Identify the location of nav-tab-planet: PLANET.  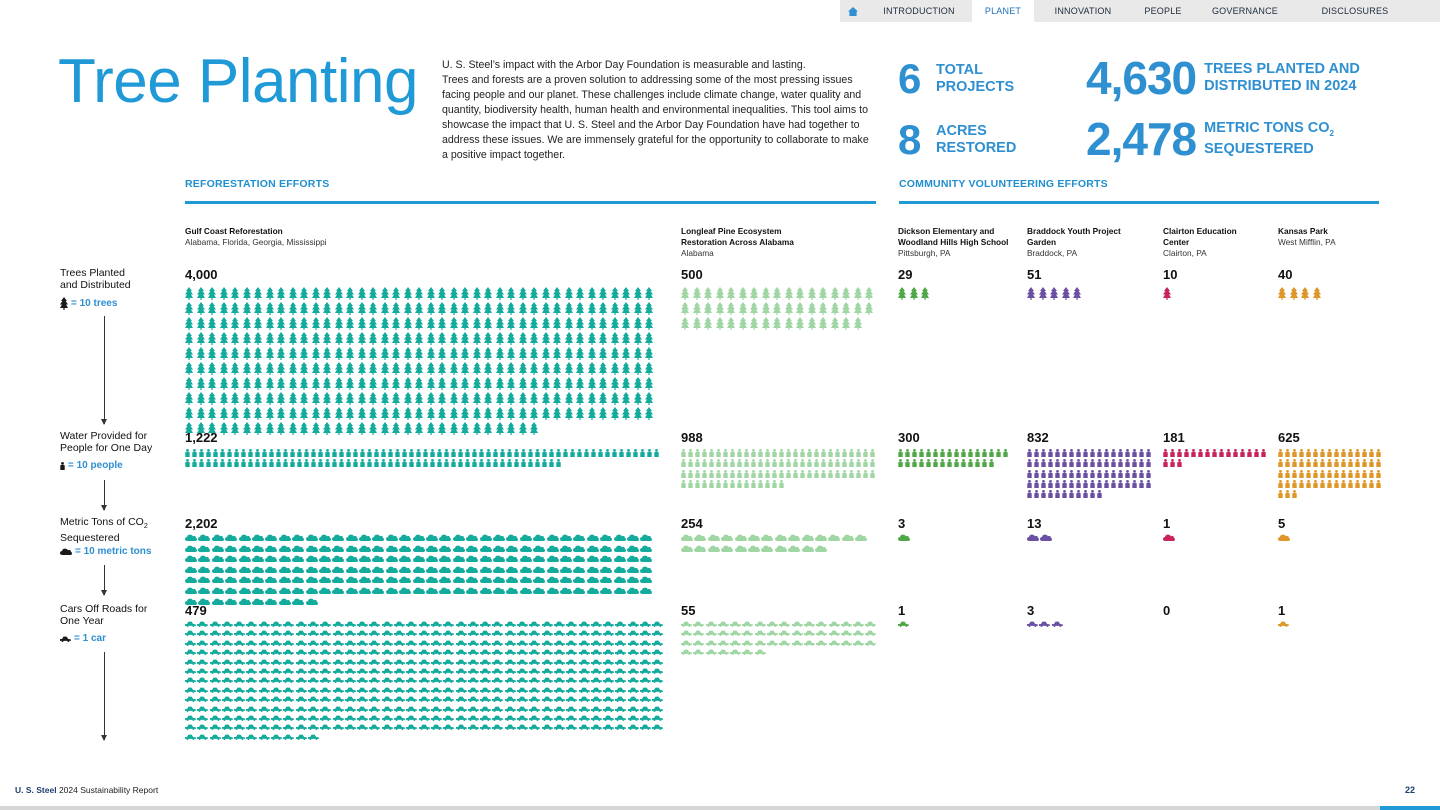
(1003, 11).